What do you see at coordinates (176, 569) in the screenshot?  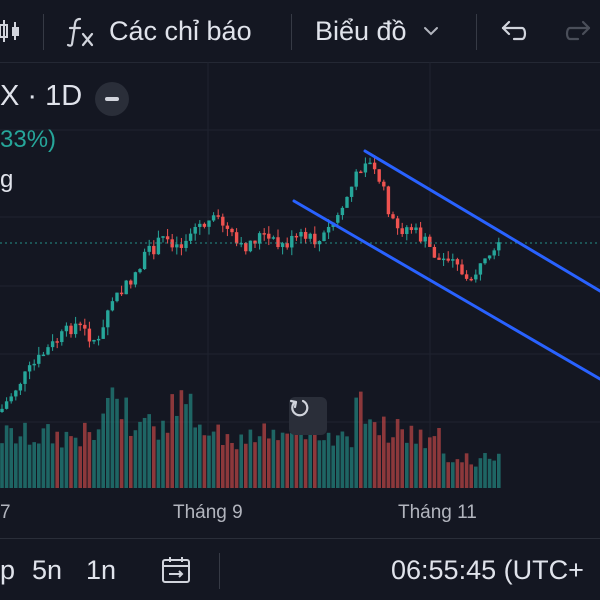 I see `date-range-button` at bounding box center [176, 569].